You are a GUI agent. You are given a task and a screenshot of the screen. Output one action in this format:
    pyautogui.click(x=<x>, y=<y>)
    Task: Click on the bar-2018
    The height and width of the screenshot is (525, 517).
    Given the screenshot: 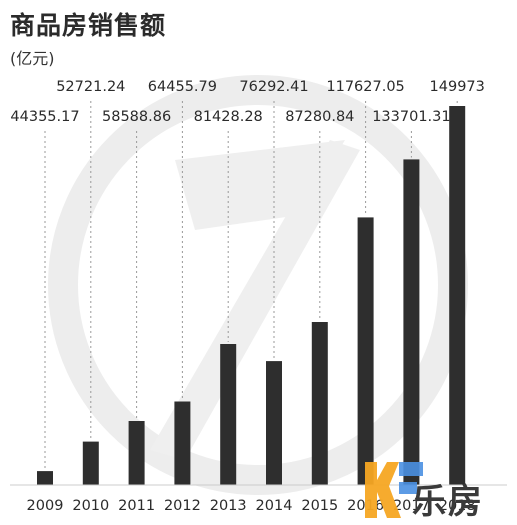 What is the action you would take?
    pyautogui.click(x=457, y=295)
    